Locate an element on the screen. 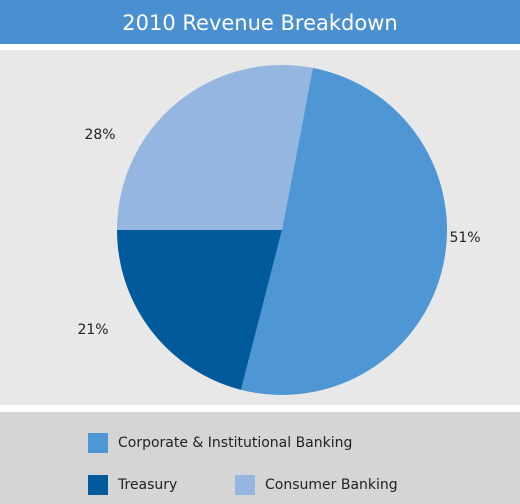 This screenshot has height=504, width=520. legend-label: Treasury is located at coordinates (147, 485).